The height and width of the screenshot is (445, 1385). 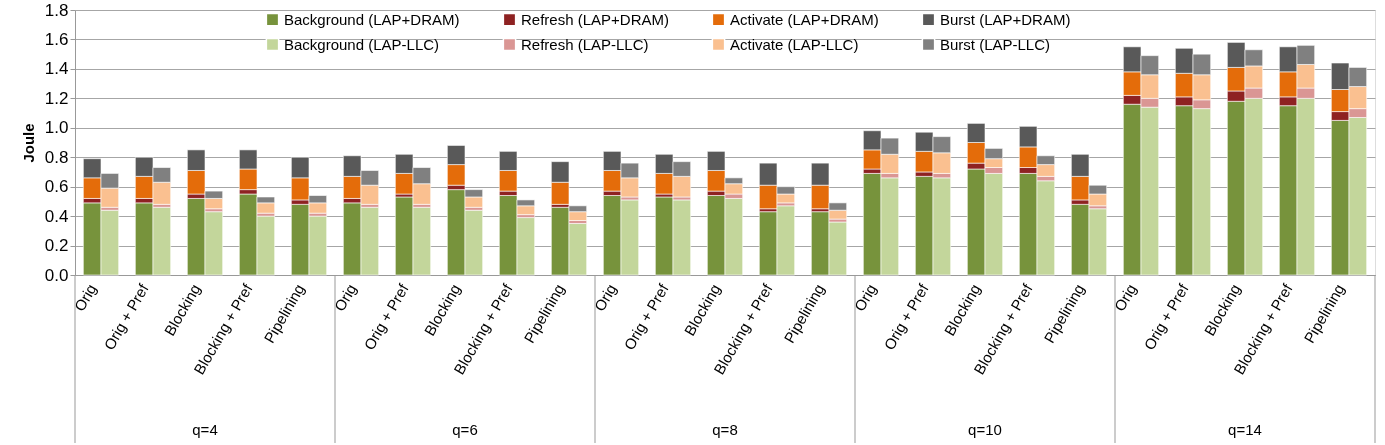 What do you see at coordinates (1245, 429) in the screenshot?
I see `text: q=14` at bounding box center [1245, 429].